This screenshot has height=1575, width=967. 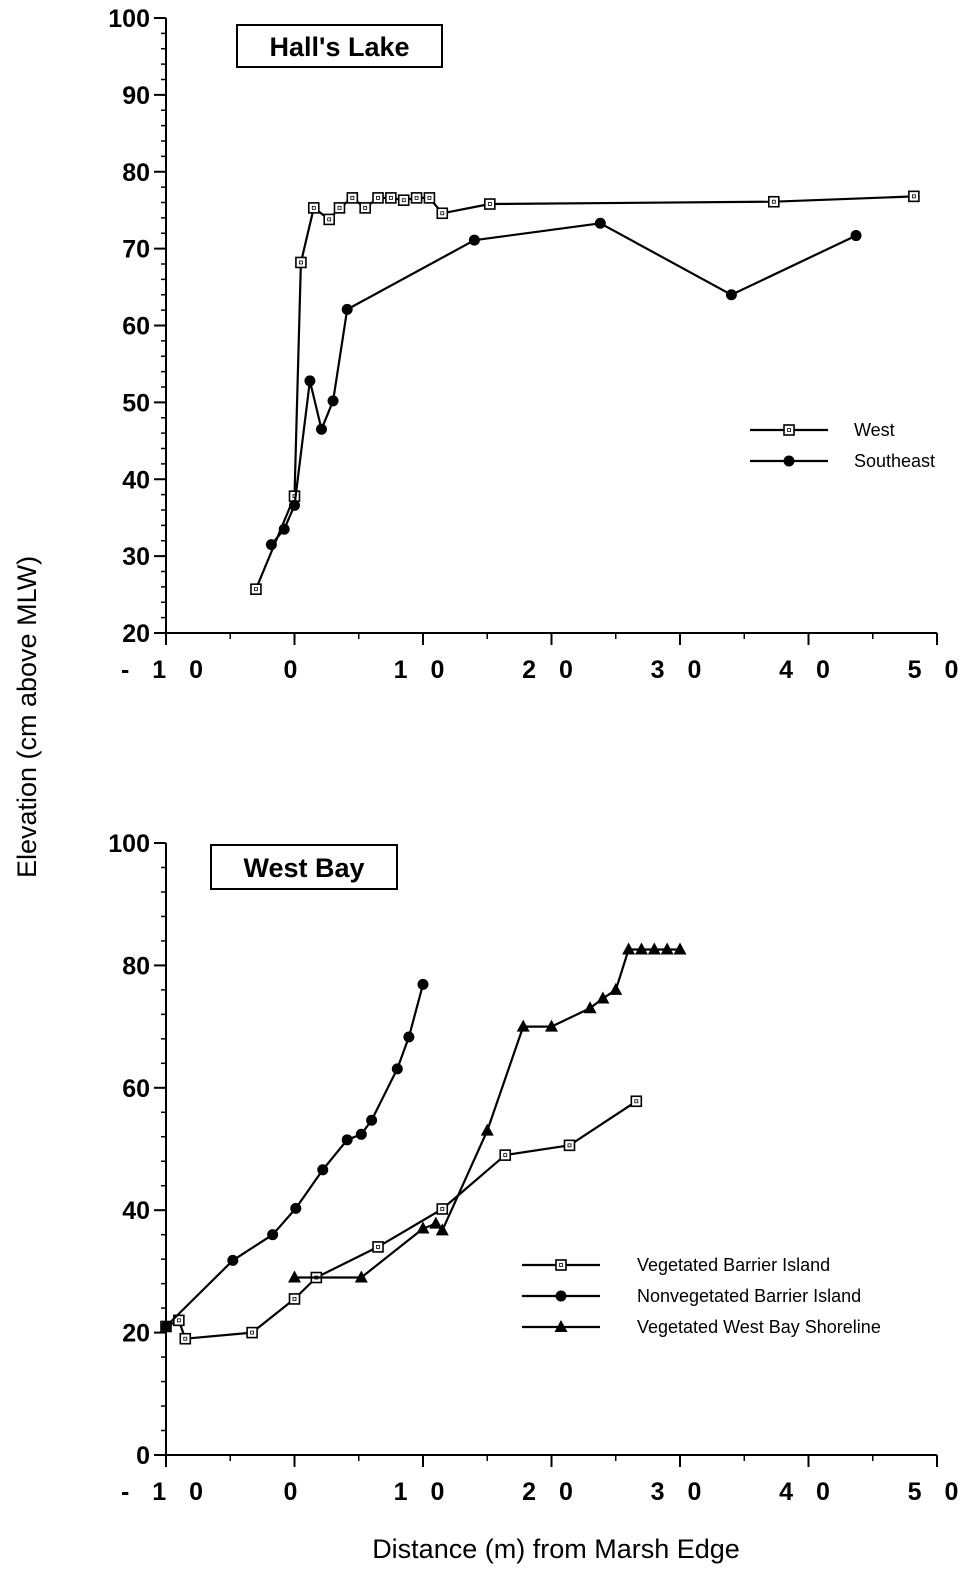 I want to click on y-tick-label: 20, so click(x=136, y=634).